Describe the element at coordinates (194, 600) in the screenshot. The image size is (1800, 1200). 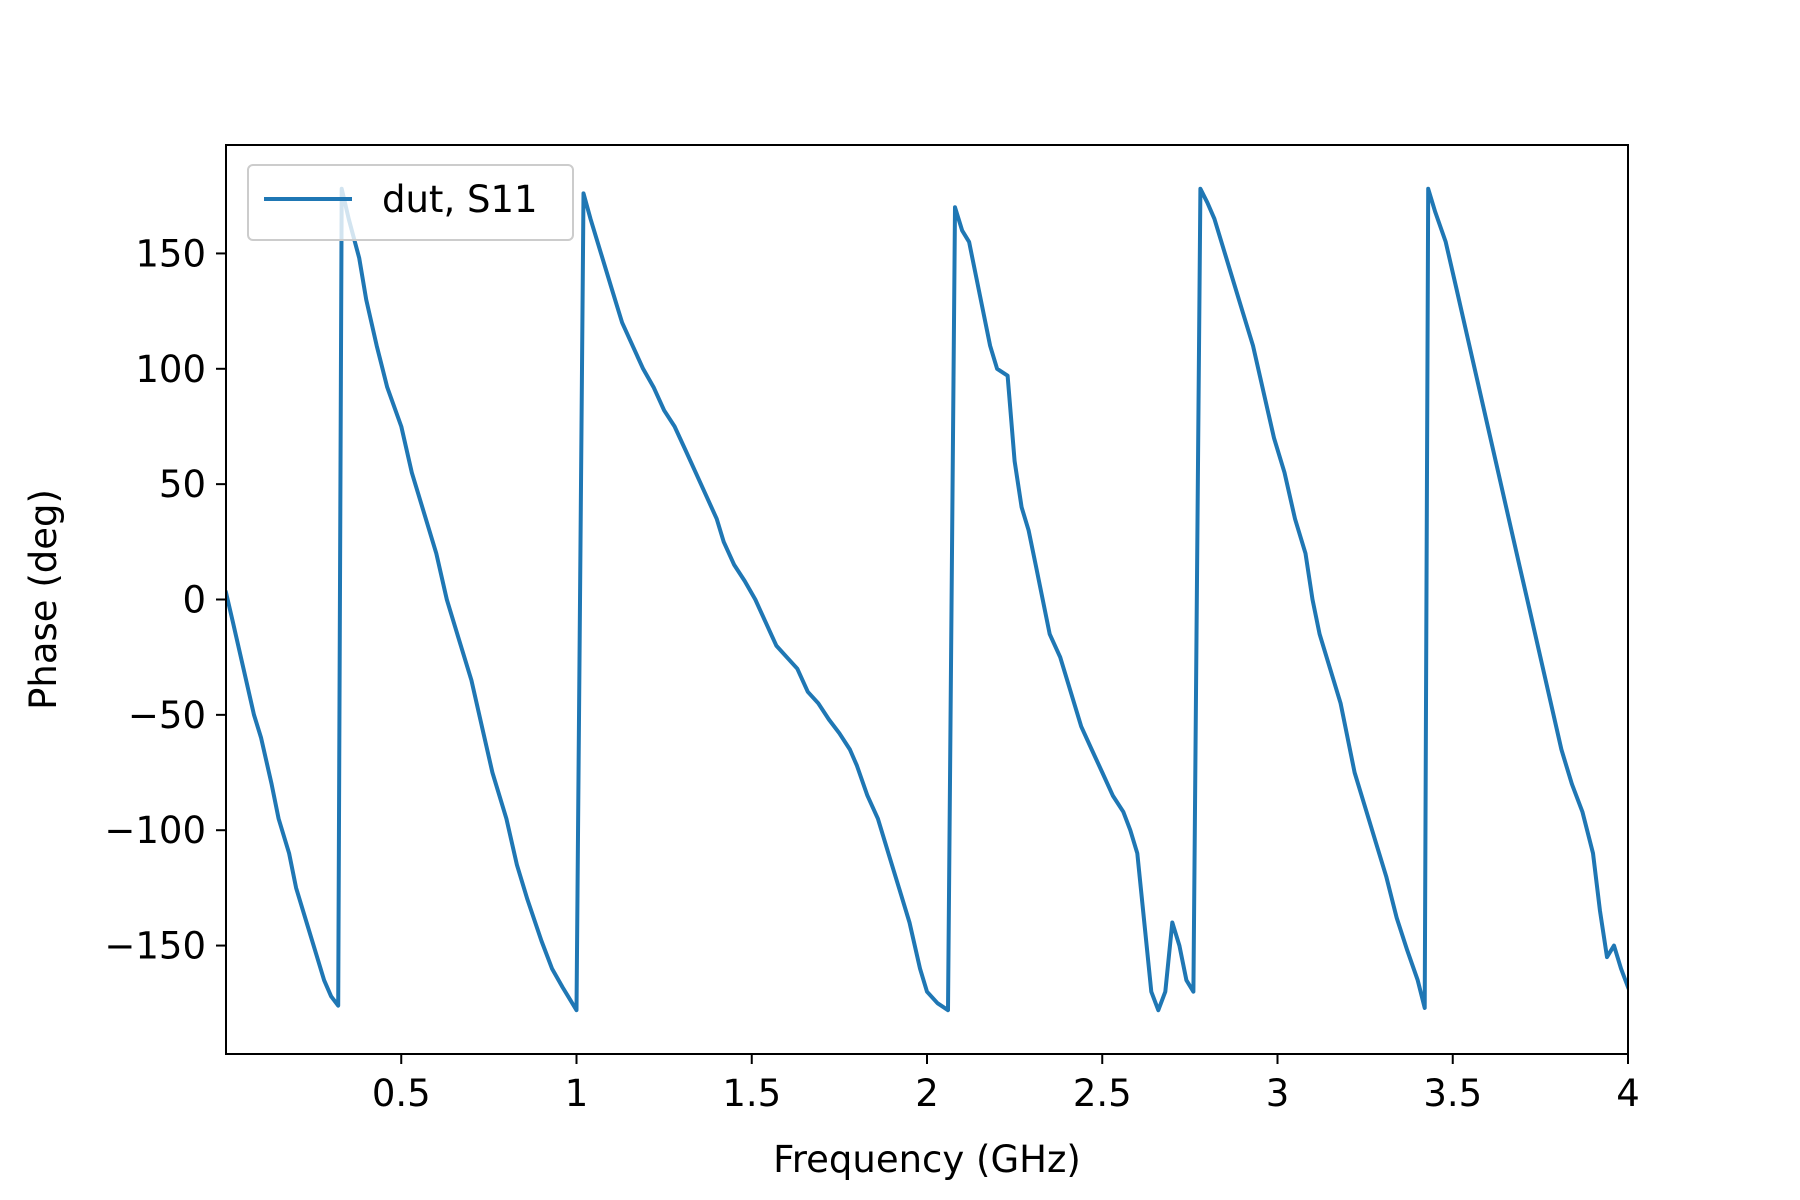
I see `y-tick-label: 0` at that location.